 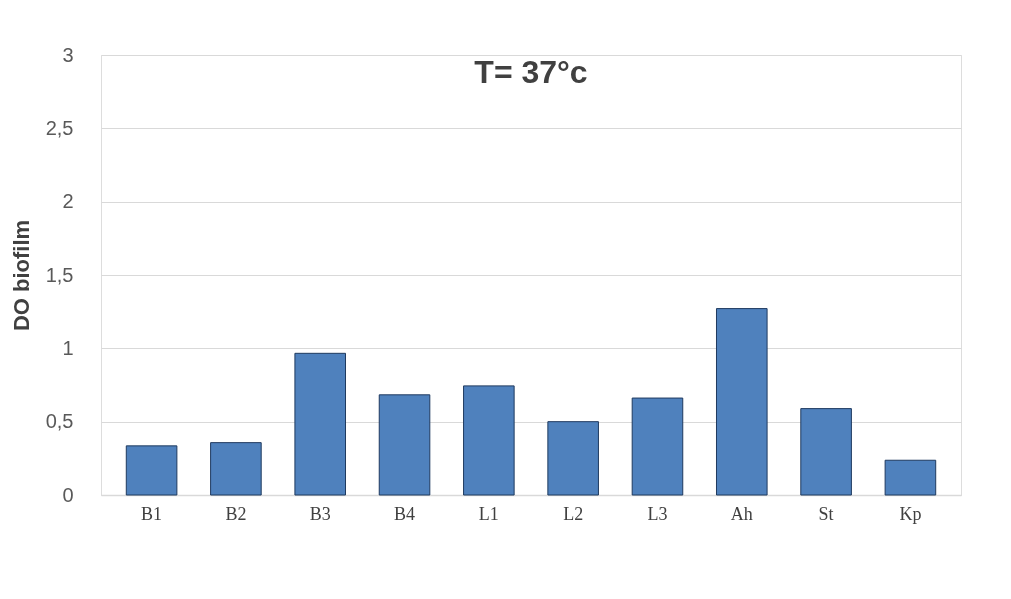 I want to click on y-tick-label: 0,5, so click(x=59, y=421).